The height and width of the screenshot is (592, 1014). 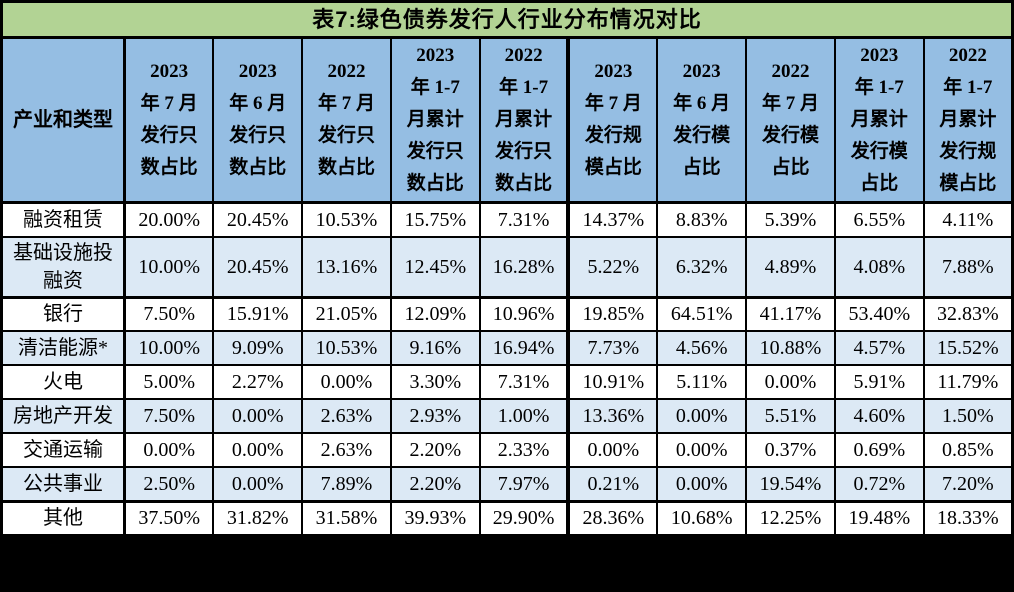 What do you see at coordinates (435, 382) in the screenshot?
I see `cell-value: 3.30%` at bounding box center [435, 382].